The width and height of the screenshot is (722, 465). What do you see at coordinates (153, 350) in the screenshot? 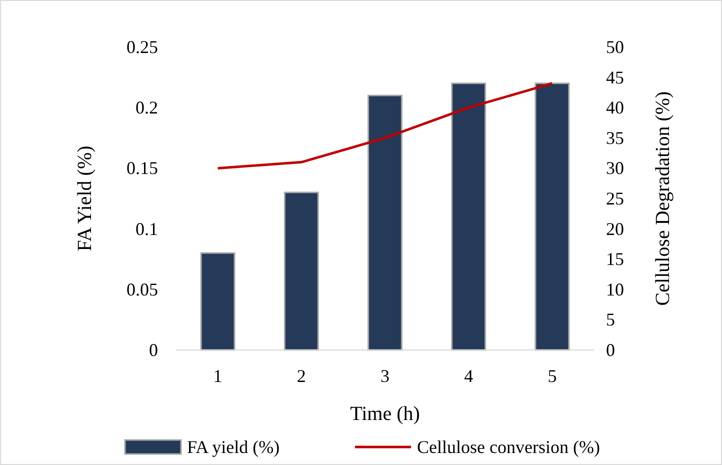
I see `y-tick-label: 0` at bounding box center [153, 350].